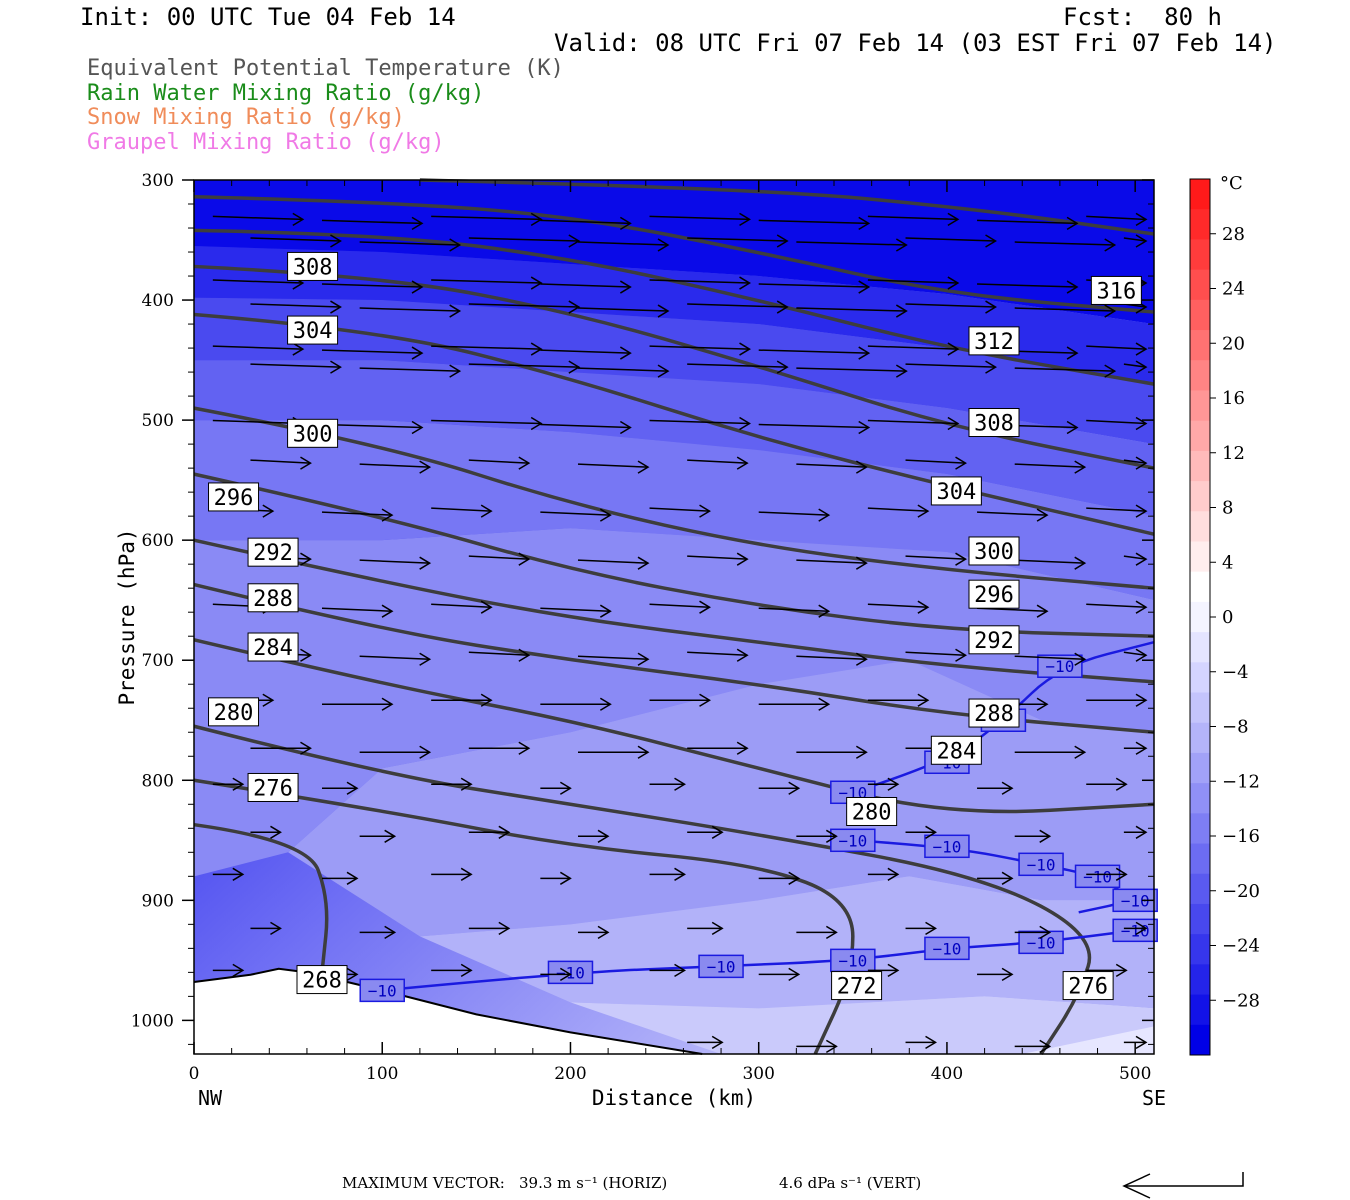 The height and width of the screenshot is (1200, 1350). I want to click on isotherm-label-minus10: −10, so click(1041, 942).